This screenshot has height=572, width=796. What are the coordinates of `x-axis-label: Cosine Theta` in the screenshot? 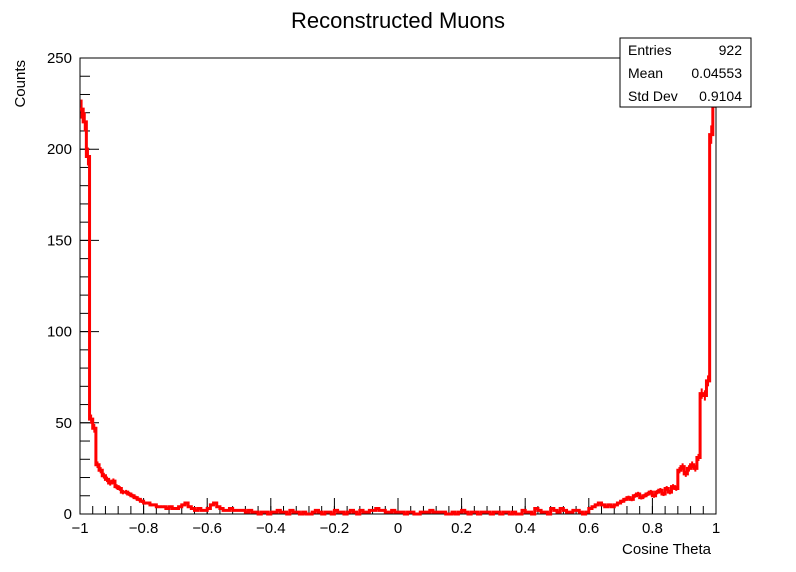 It's located at (667, 549).